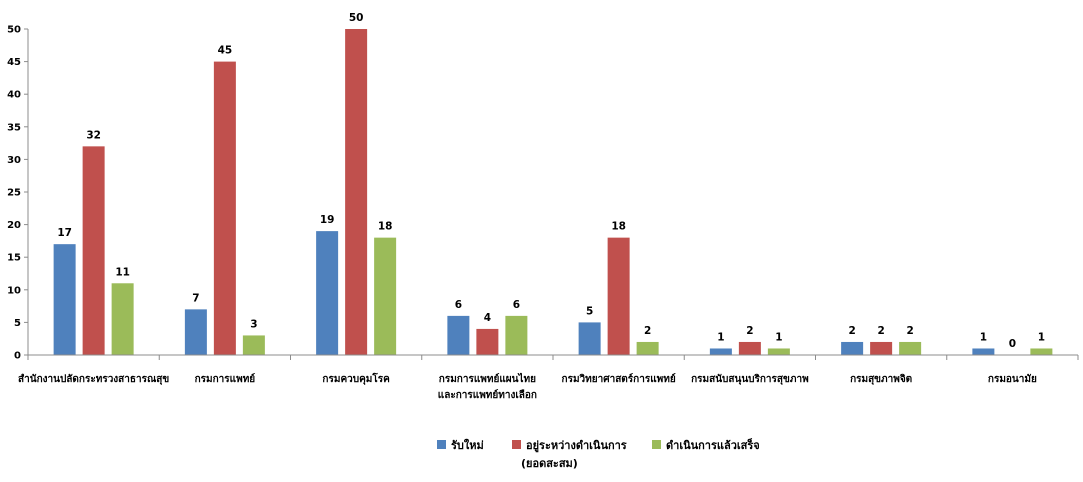 The image size is (1083, 482). Describe the element at coordinates (467, 445) in the screenshot. I see `legend-label: รับใหม่` at that location.